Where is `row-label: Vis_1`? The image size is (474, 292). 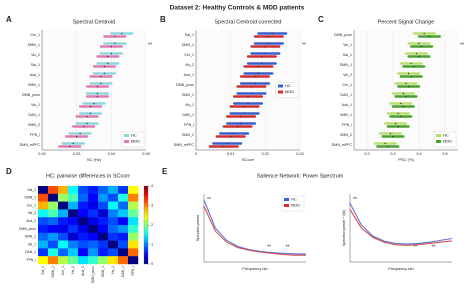 row-label: Vis_1 is located at coordinates (32, 244).